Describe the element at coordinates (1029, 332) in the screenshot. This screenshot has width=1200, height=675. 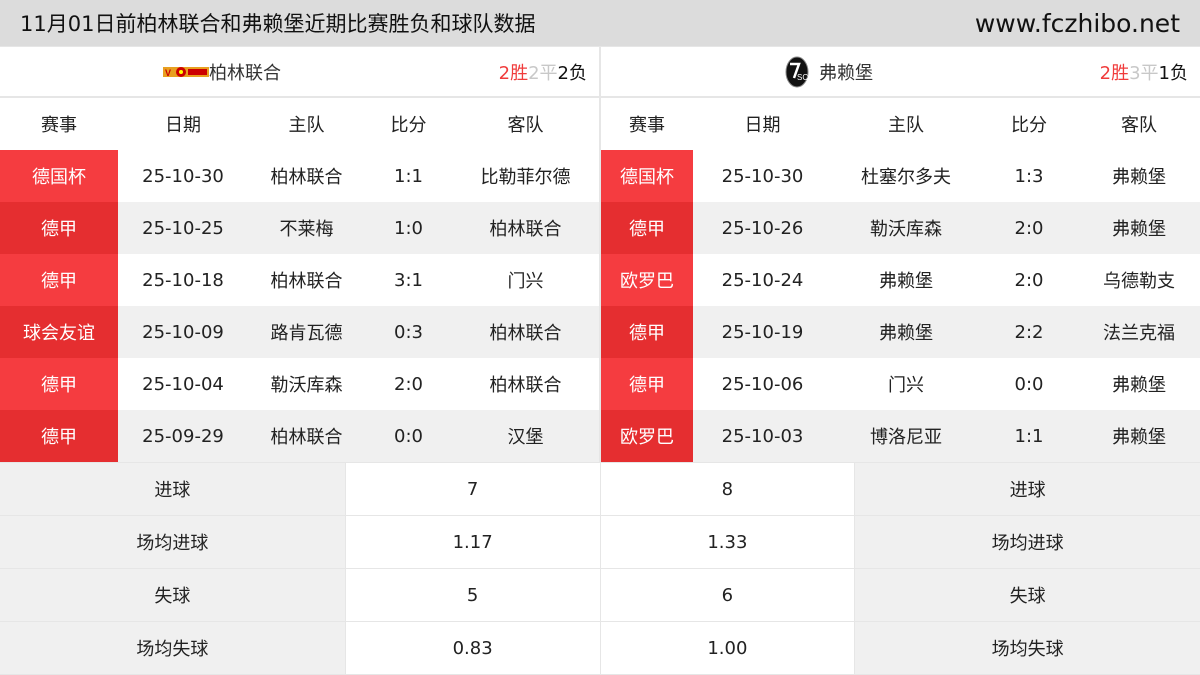
I see `score-cell: 2:2` at that location.